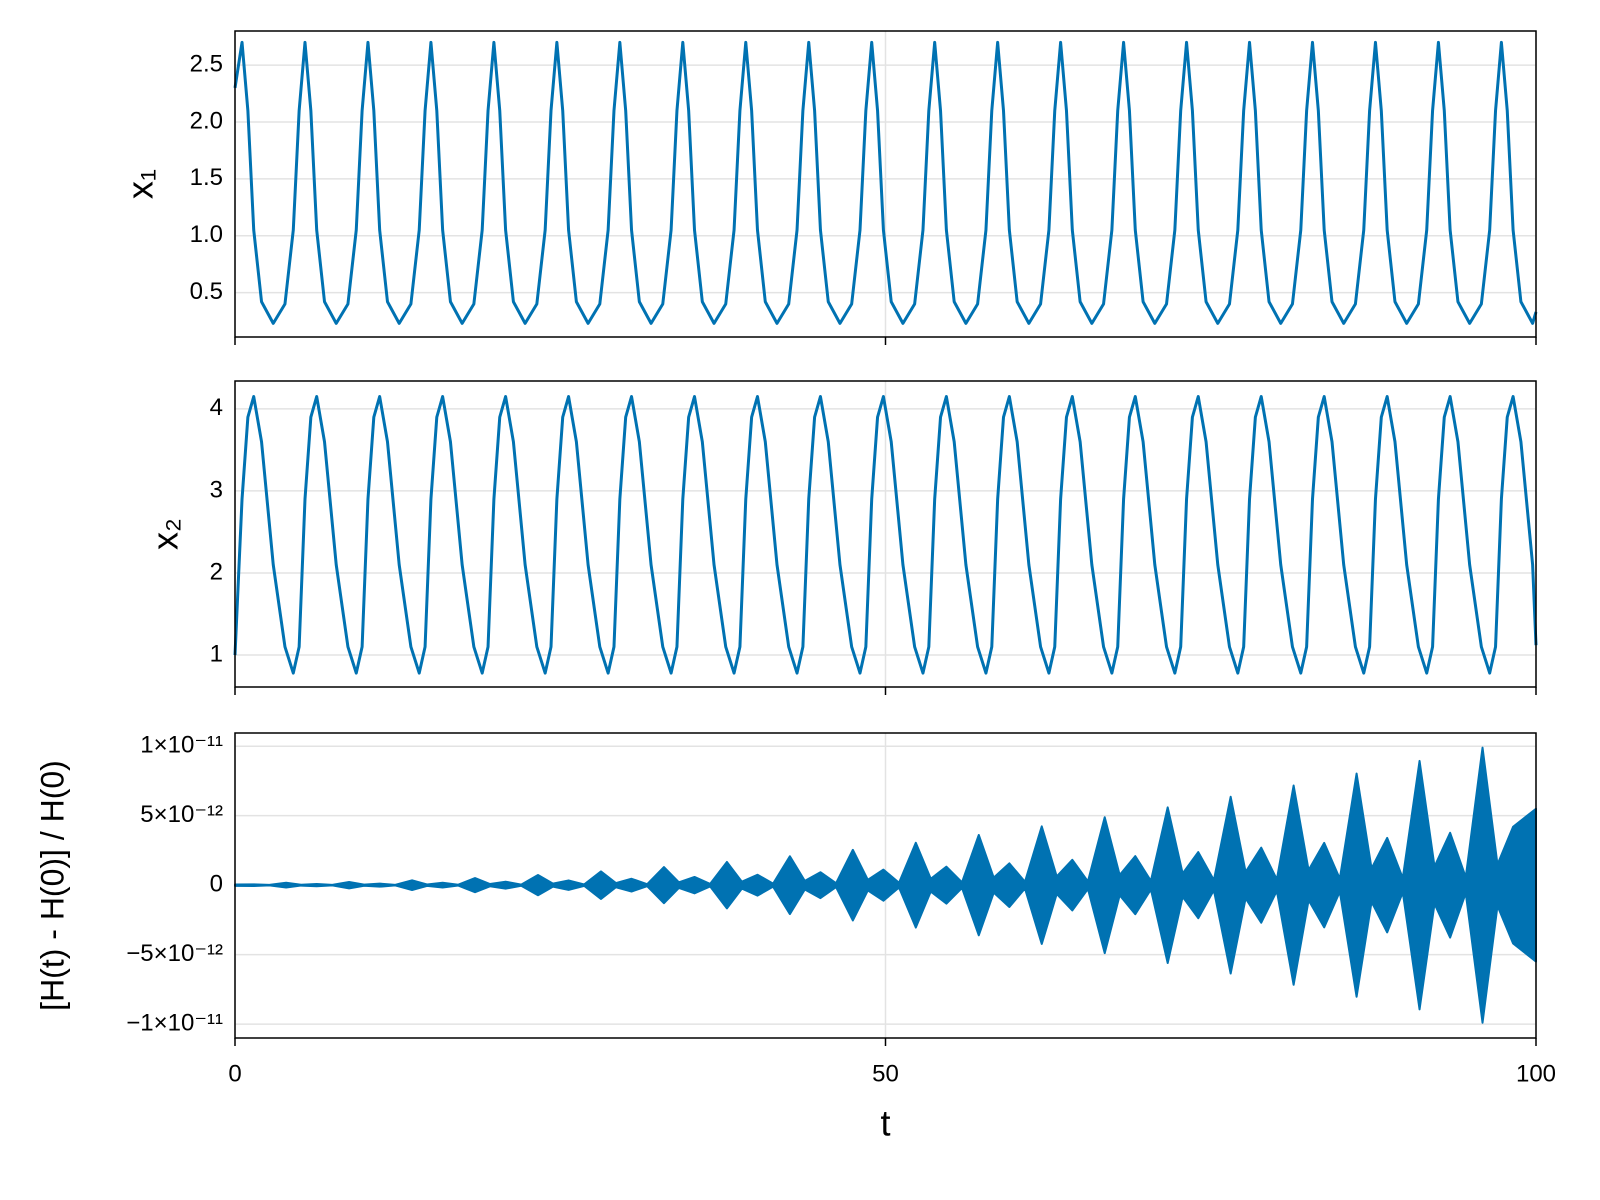 This screenshot has height=1200, width=1600. Describe the element at coordinates (216, 407) in the screenshot. I see `y-tick-label: 4` at that location.